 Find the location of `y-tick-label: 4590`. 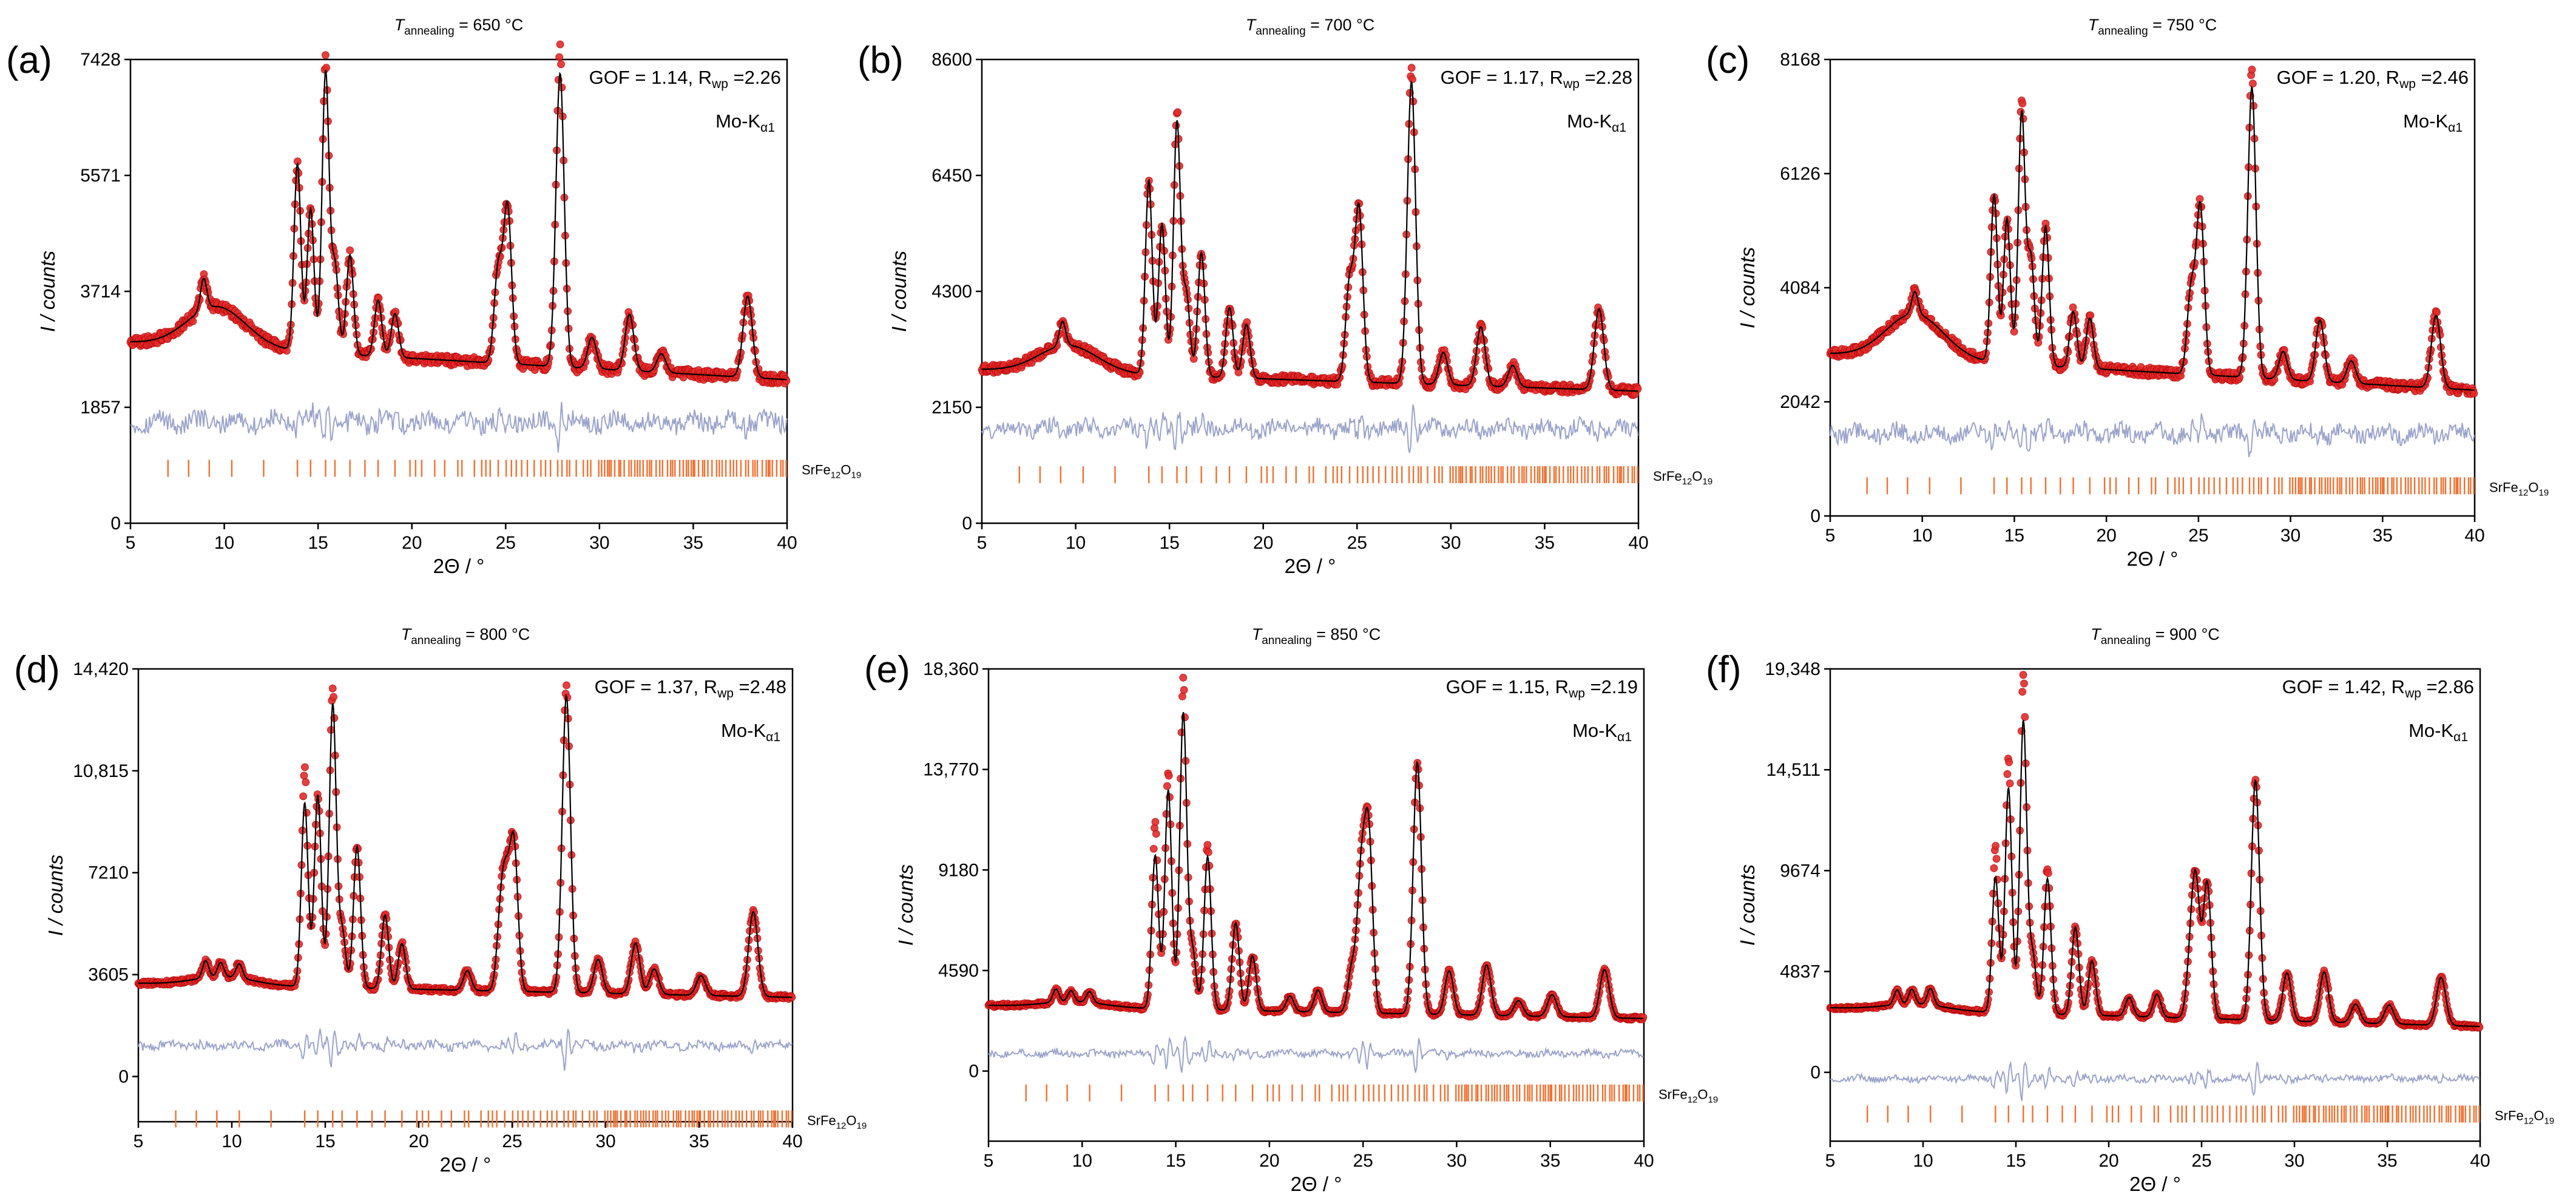

y-tick-label: 4590 is located at coordinates (958, 971).